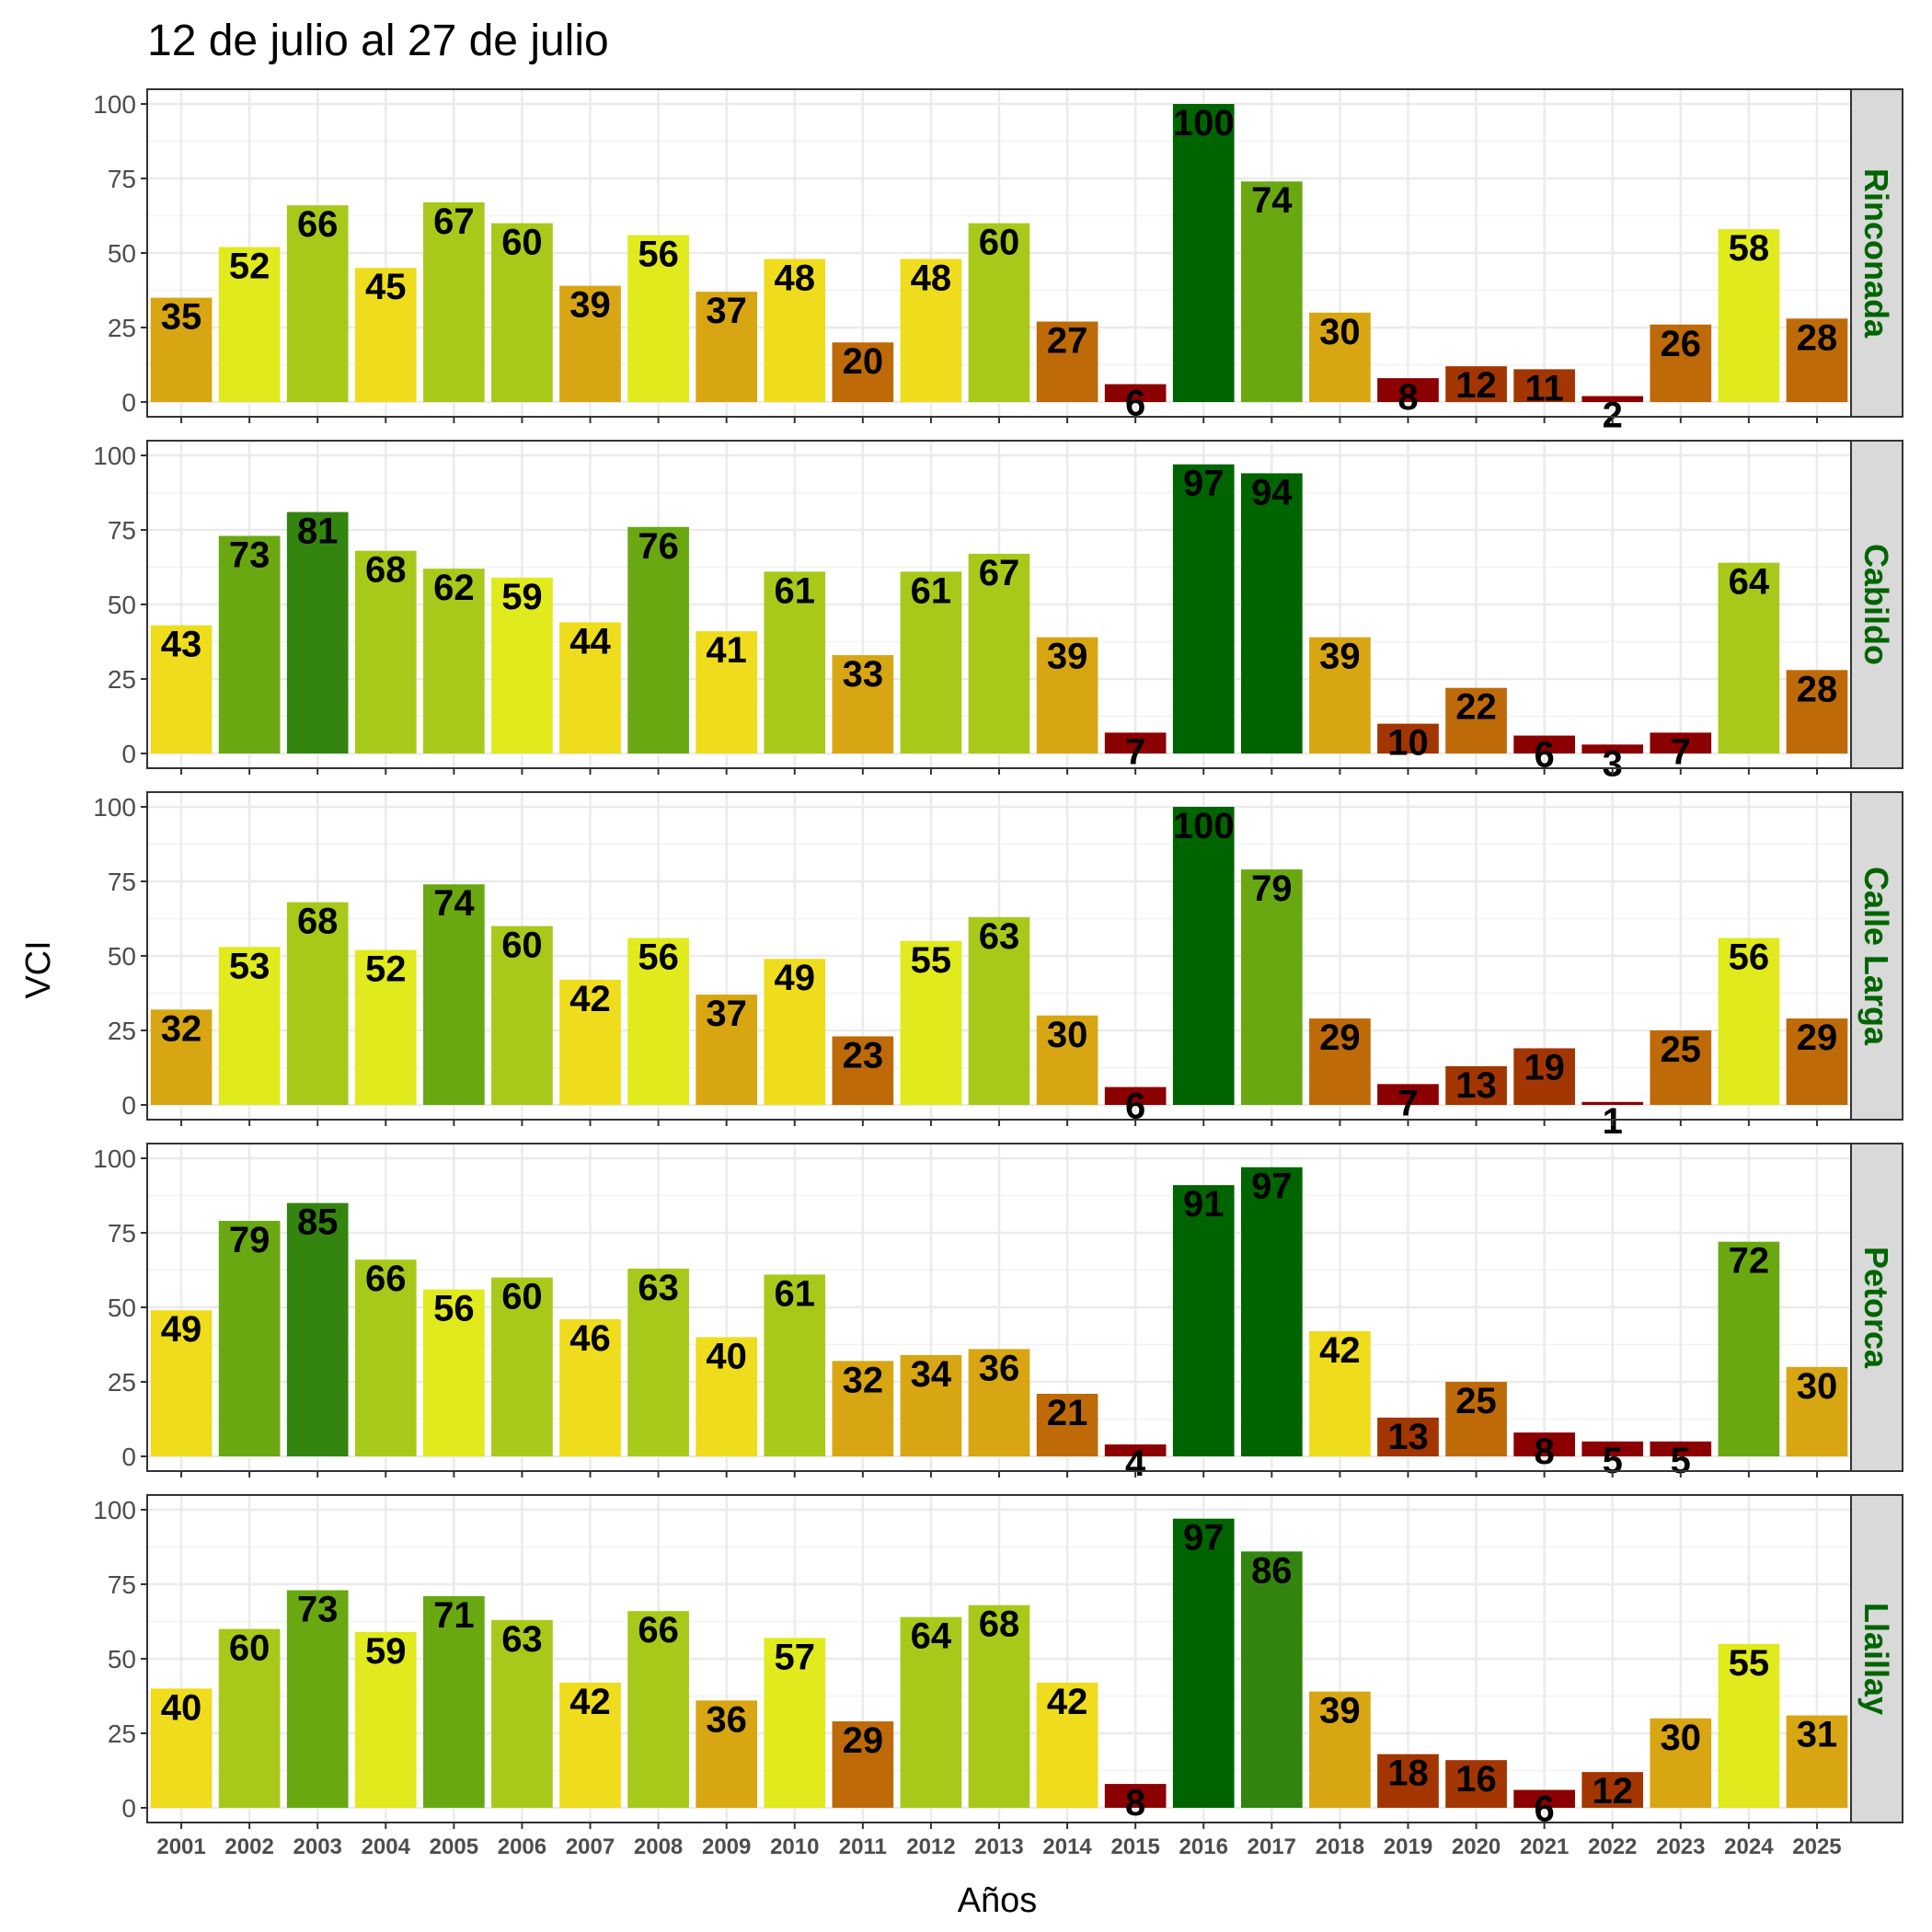 This screenshot has height=1932, width=1932. I want to click on bar-2023, so click(1681, 1448).